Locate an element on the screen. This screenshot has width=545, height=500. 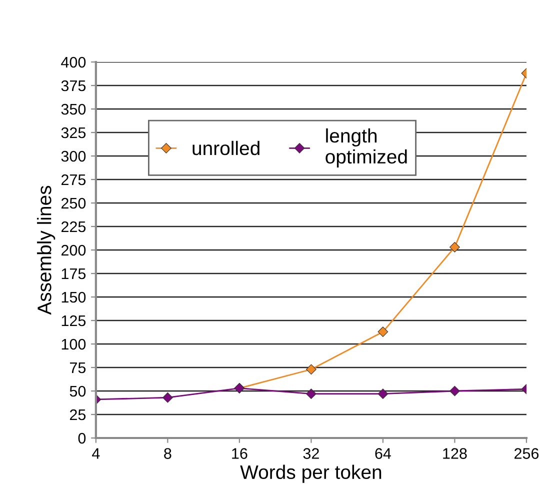
y-tick-label: 125 is located at coordinates (74, 320).